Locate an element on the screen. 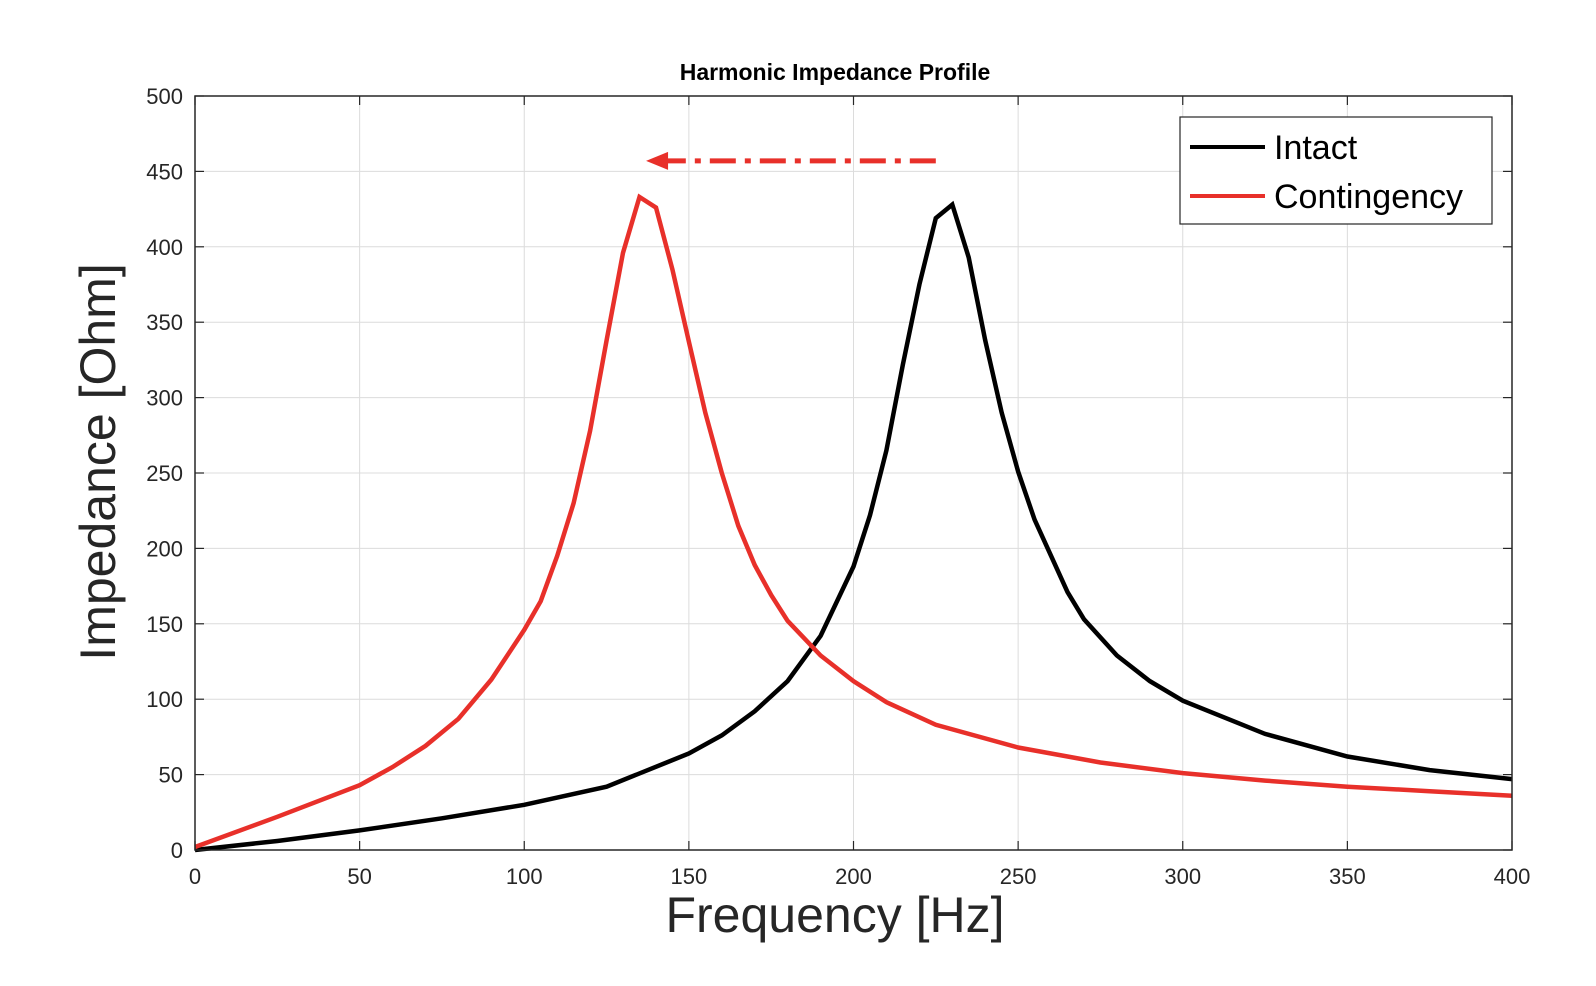 The height and width of the screenshot is (986, 1596). annotation-layer is located at coordinates (791, 160).